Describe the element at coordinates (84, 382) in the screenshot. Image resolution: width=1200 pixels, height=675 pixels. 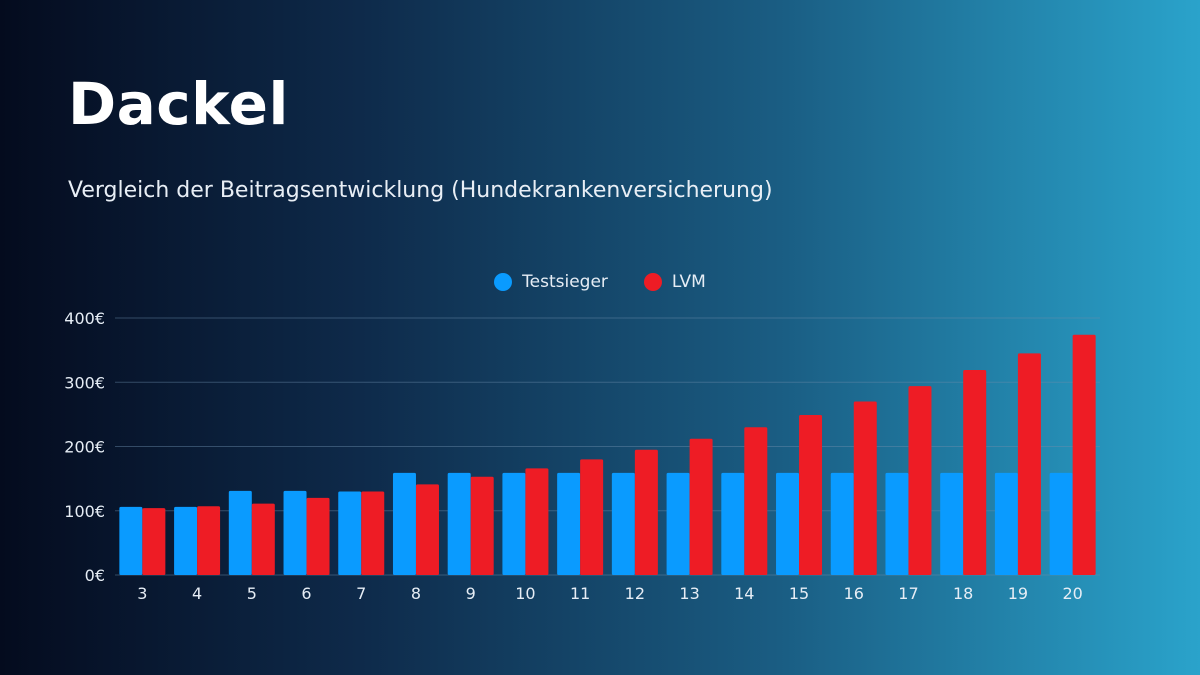
I see `y-tick-label: 300€` at that location.